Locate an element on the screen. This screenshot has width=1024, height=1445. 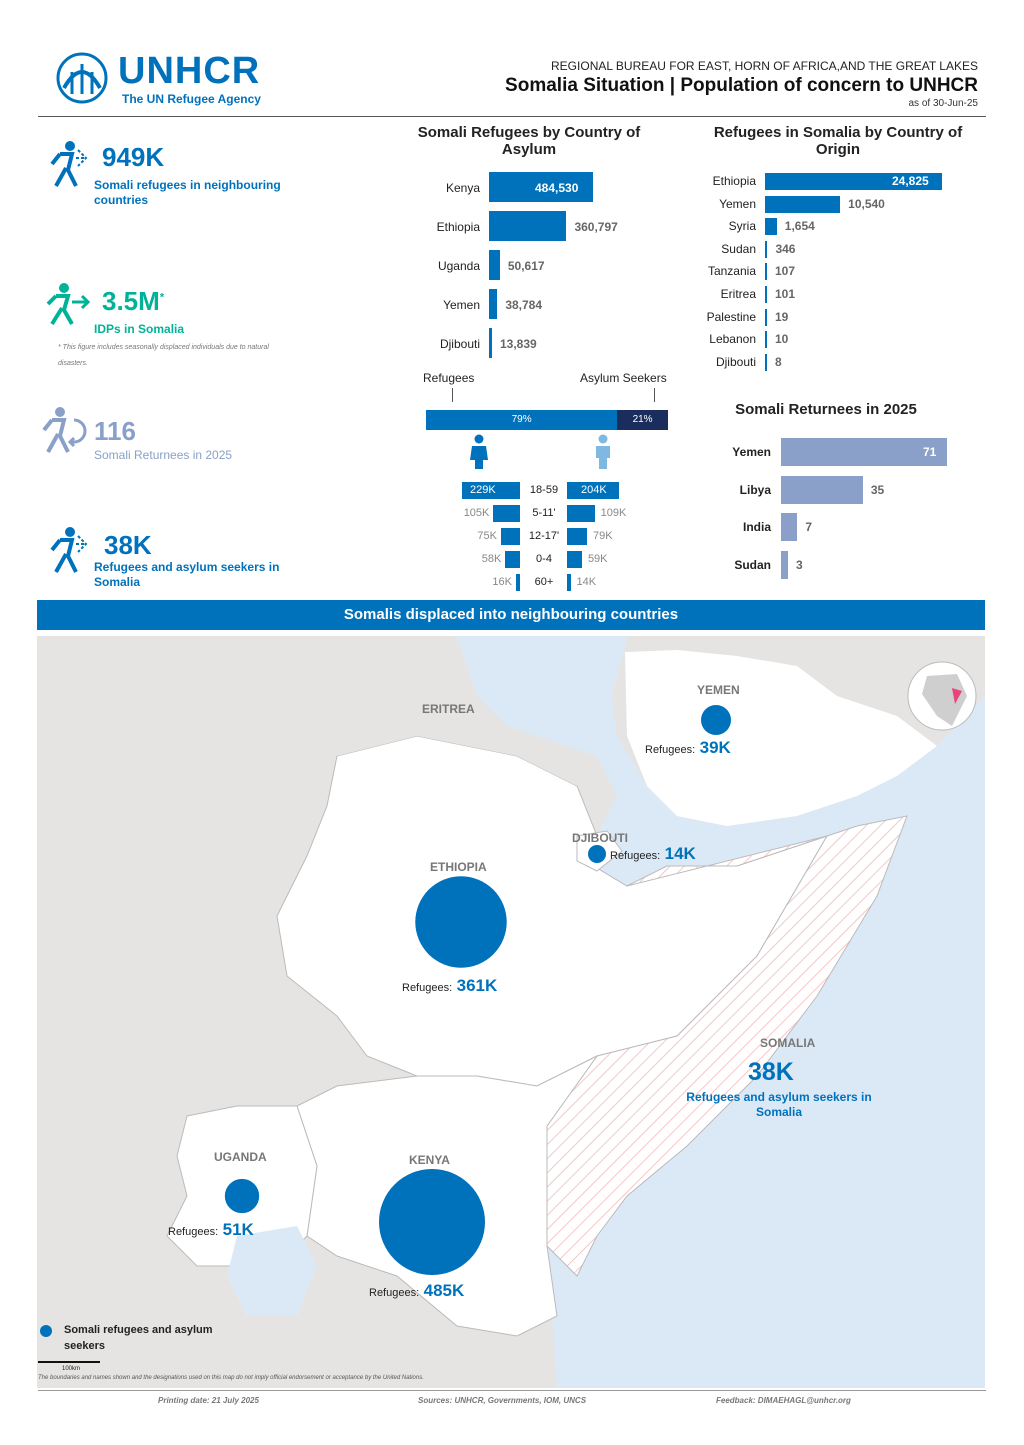
returnee-bar-value: 35 is located at coordinates (877, 489).